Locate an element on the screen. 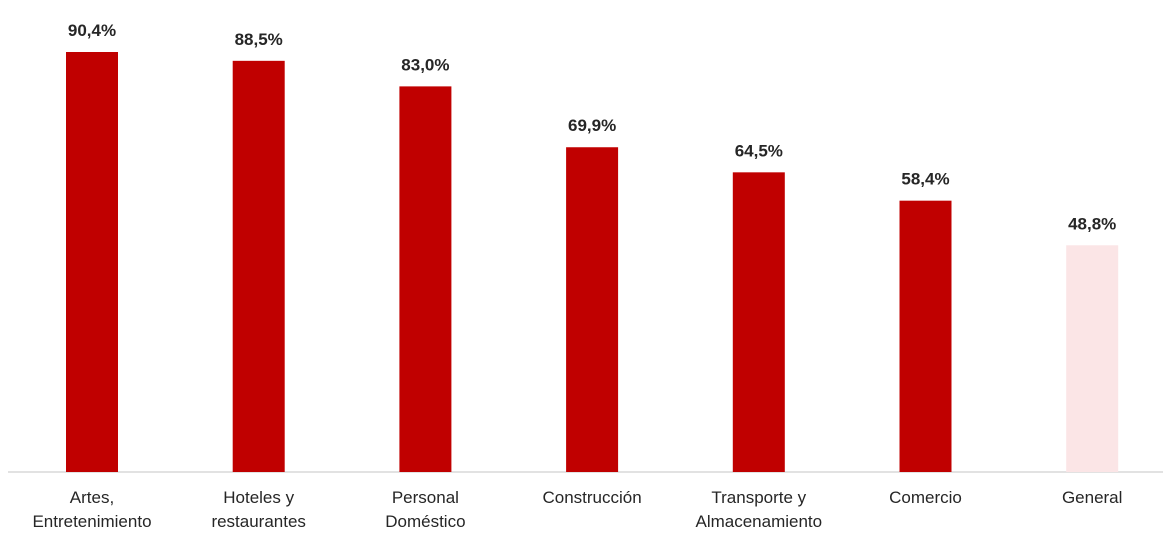 The width and height of the screenshot is (1163, 542). data-label: 58,4% is located at coordinates (925, 179).